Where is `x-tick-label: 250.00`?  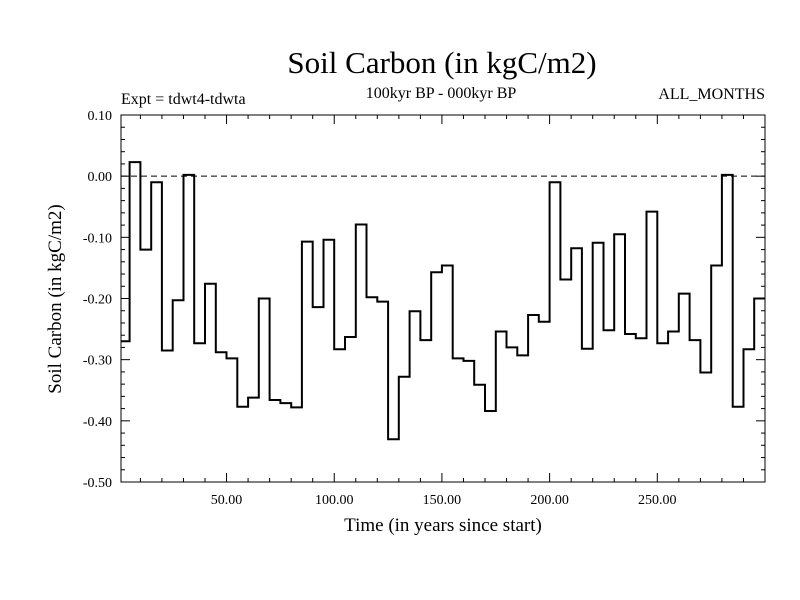 x-tick-label: 250.00 is located at coordinates (657, 500).